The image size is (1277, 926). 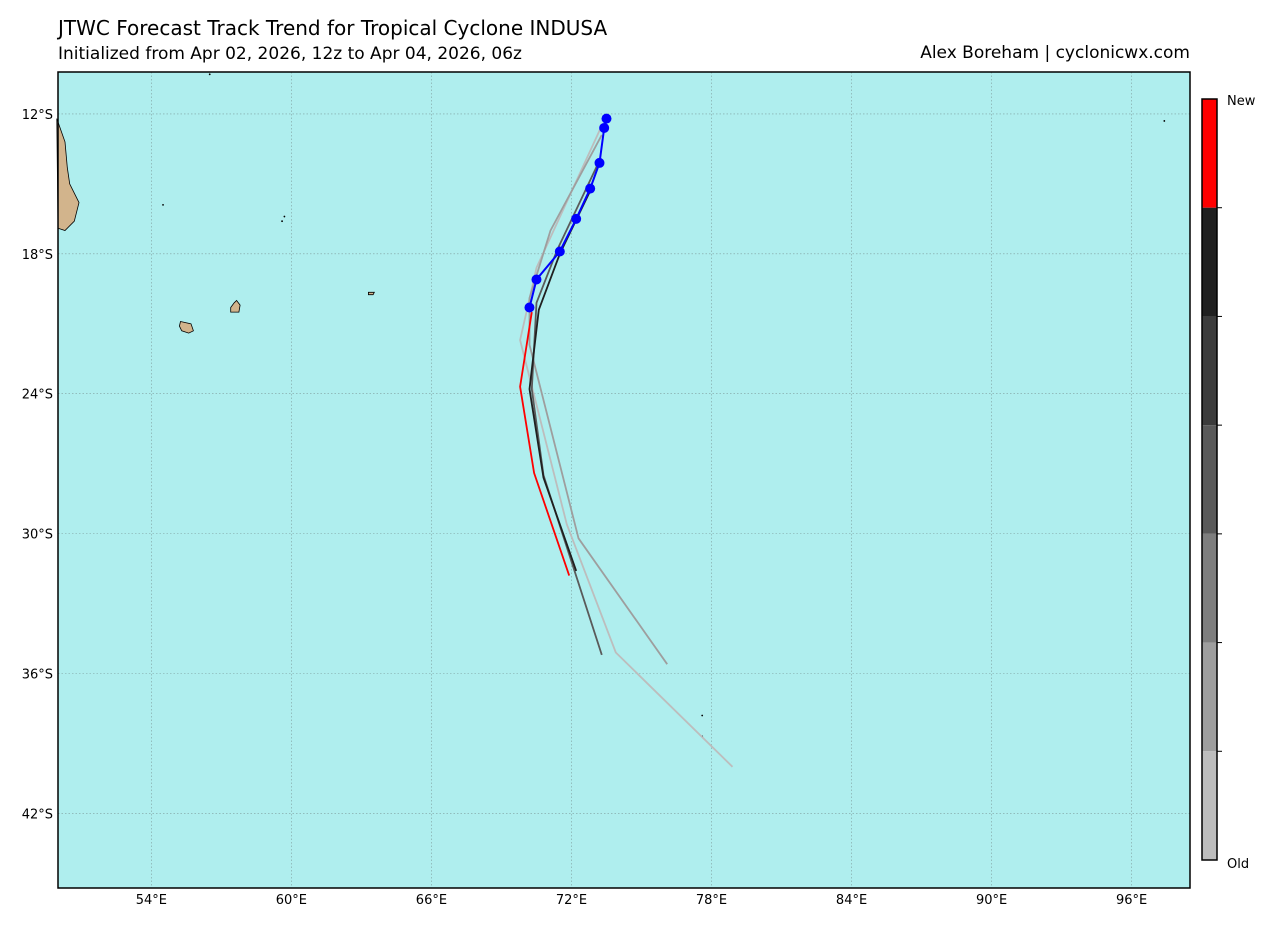 I want to click on x-tick-label: 78°E, so click(x=711, y=900).